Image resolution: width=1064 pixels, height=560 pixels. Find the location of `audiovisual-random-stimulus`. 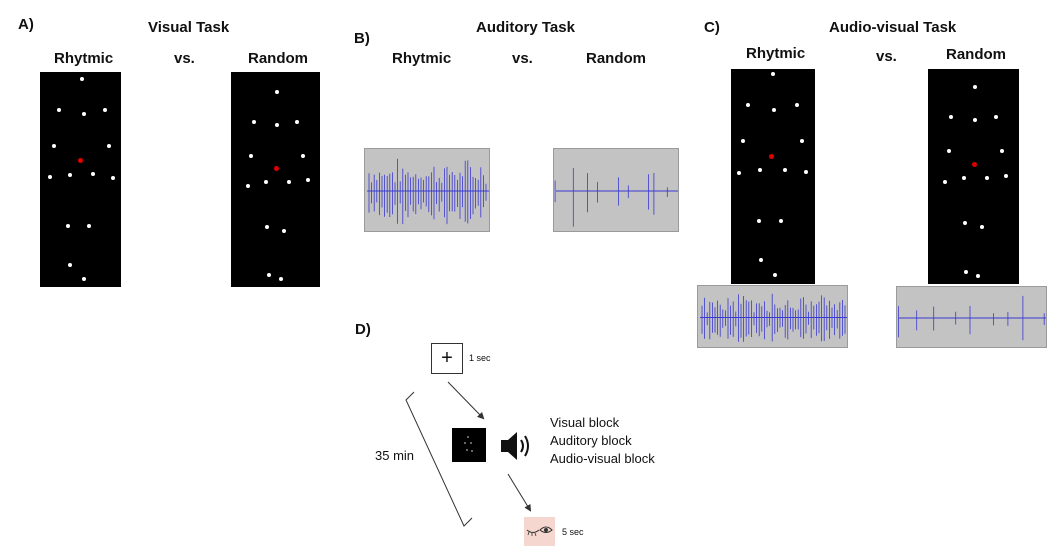

audiovisual-random-stimulus is located at coordinates (973, 176).